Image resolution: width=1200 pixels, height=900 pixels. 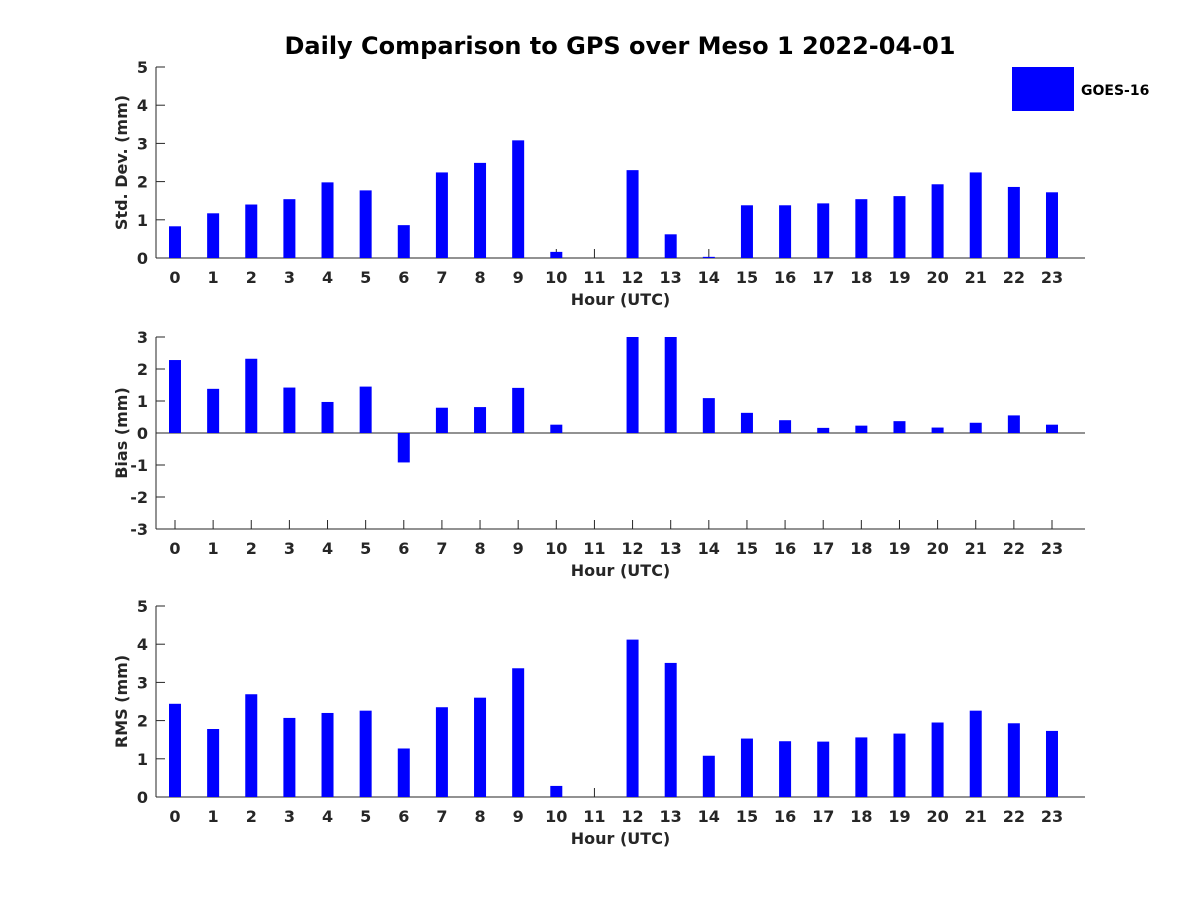 I want to click on rms-xtick-label: 6, so click(x=403, y=816).